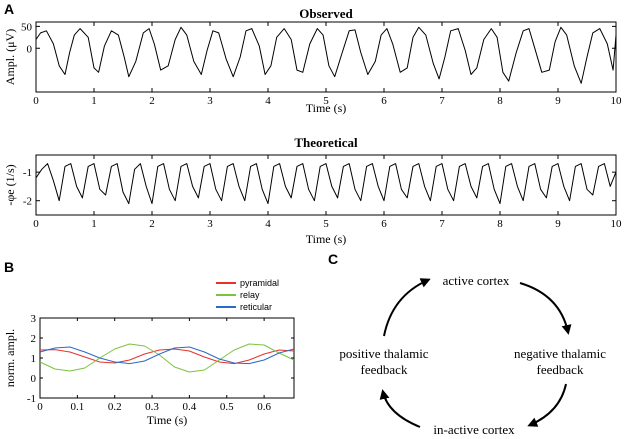  What do you see at coordinates (256, 307) in the screenshot?
I see `legend-label-reticular: reticular` at bounding box center [256, 307].